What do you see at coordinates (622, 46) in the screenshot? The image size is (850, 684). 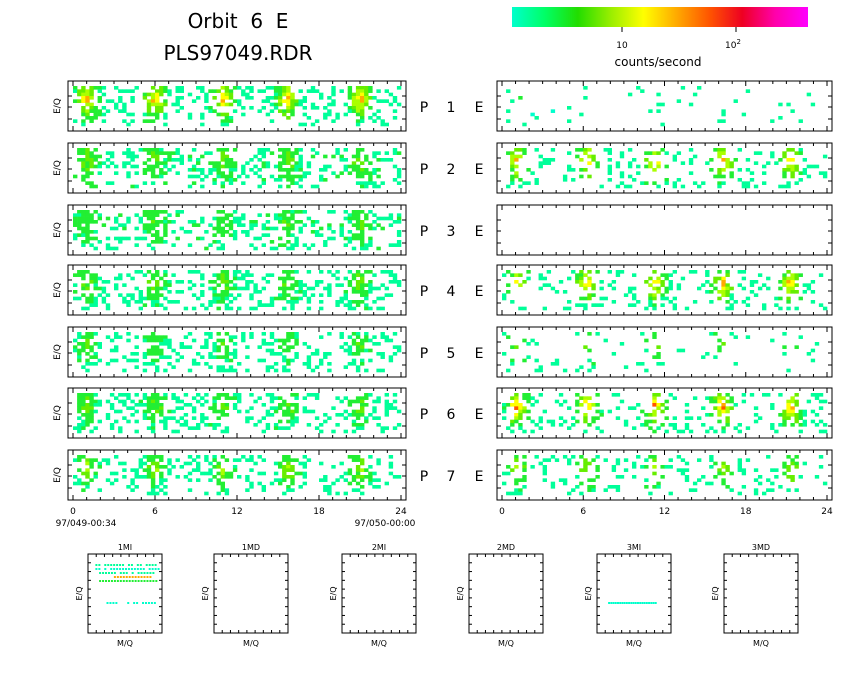 I see `colorbar-tick-label-10: 10` at bounding box center [622, 46].